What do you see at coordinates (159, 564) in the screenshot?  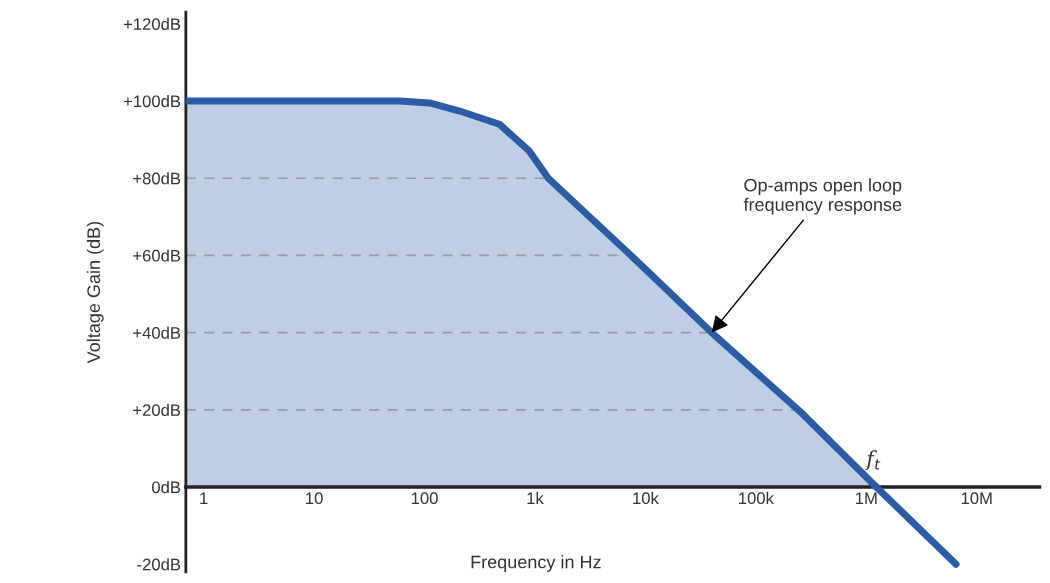 I see `y-tick-label: -20dB` at bounding box center [159, 564].